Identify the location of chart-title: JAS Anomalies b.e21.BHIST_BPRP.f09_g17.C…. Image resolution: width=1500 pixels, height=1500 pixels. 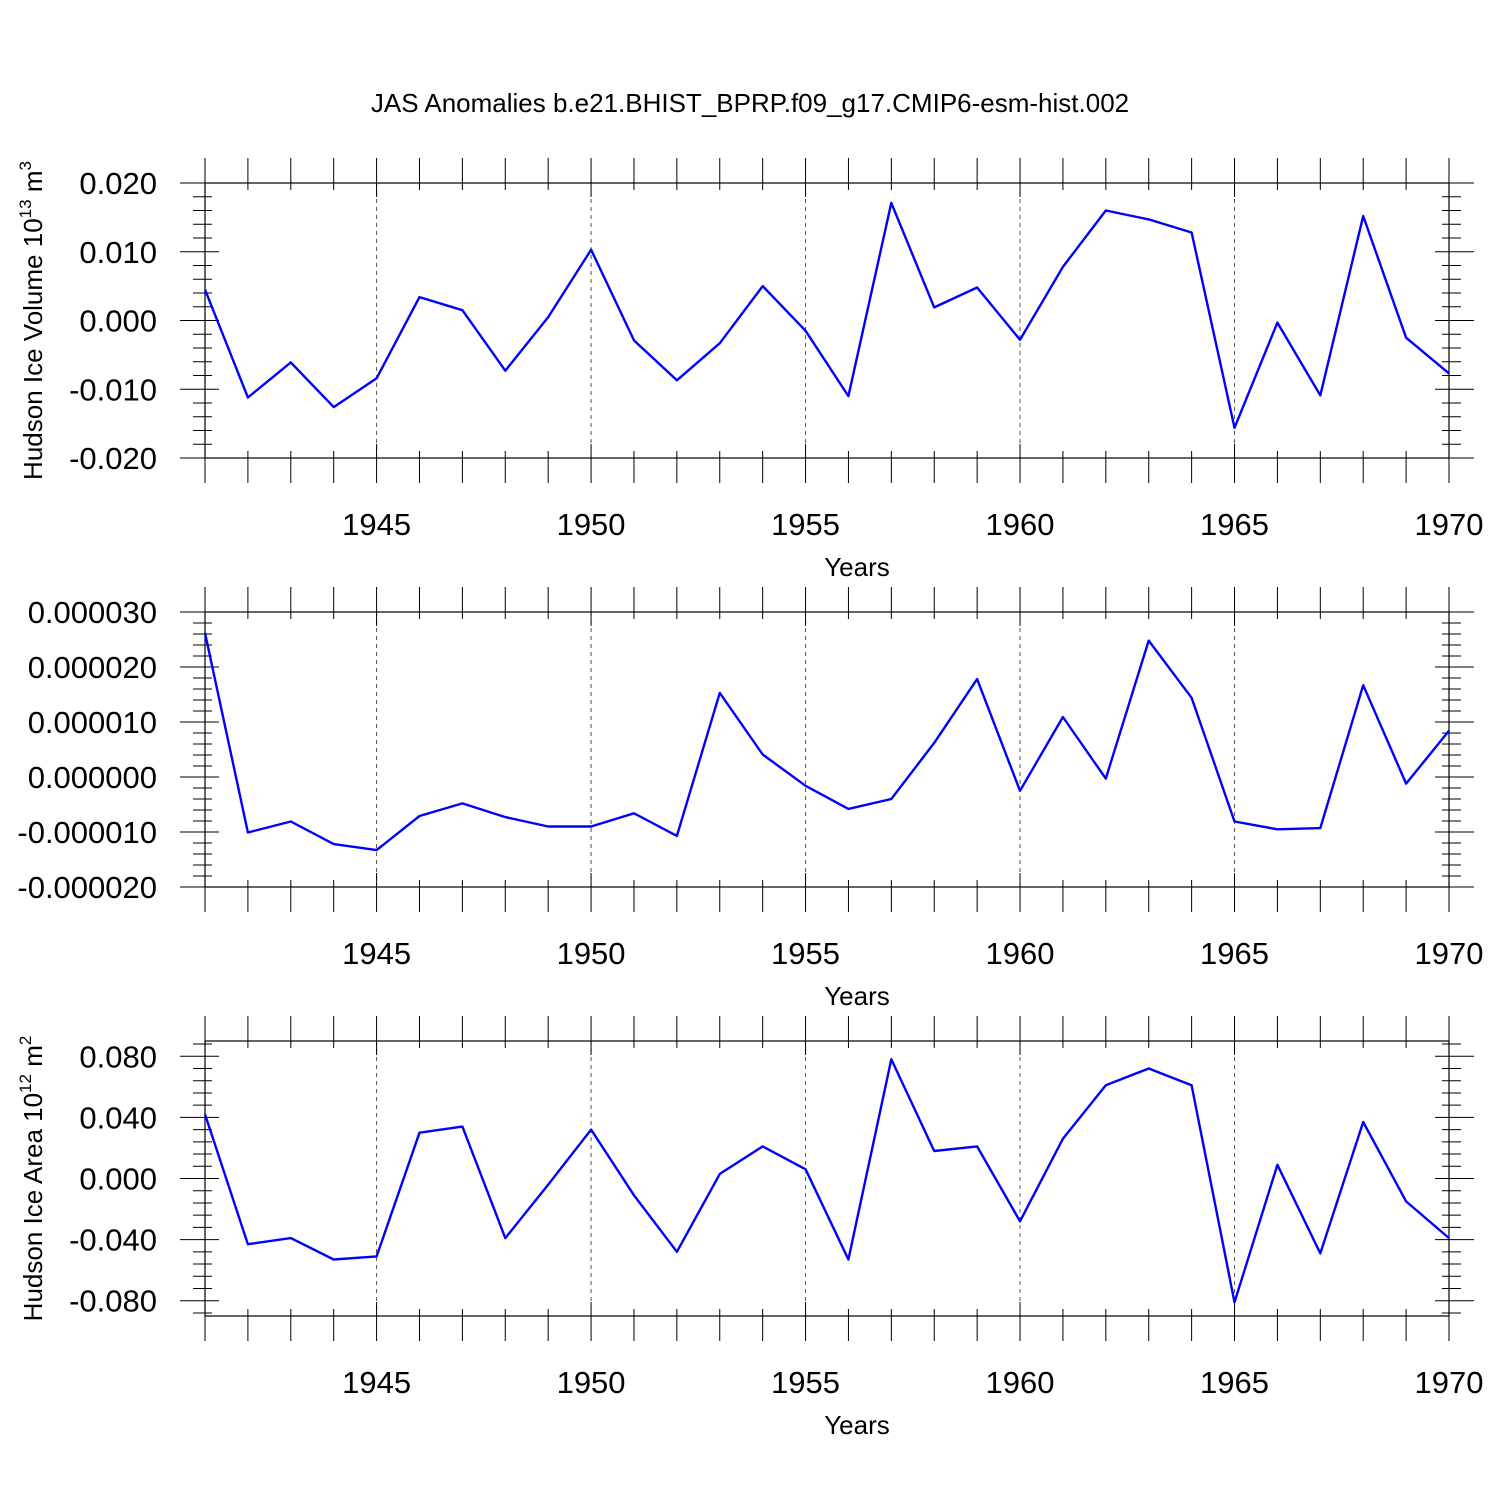
(750, 103).